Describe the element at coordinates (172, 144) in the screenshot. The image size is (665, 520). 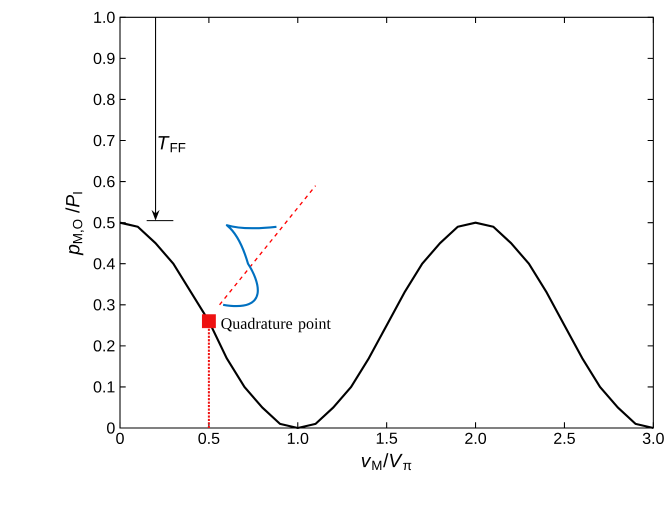
I see `annotation: T$_{FF}$` at that location.